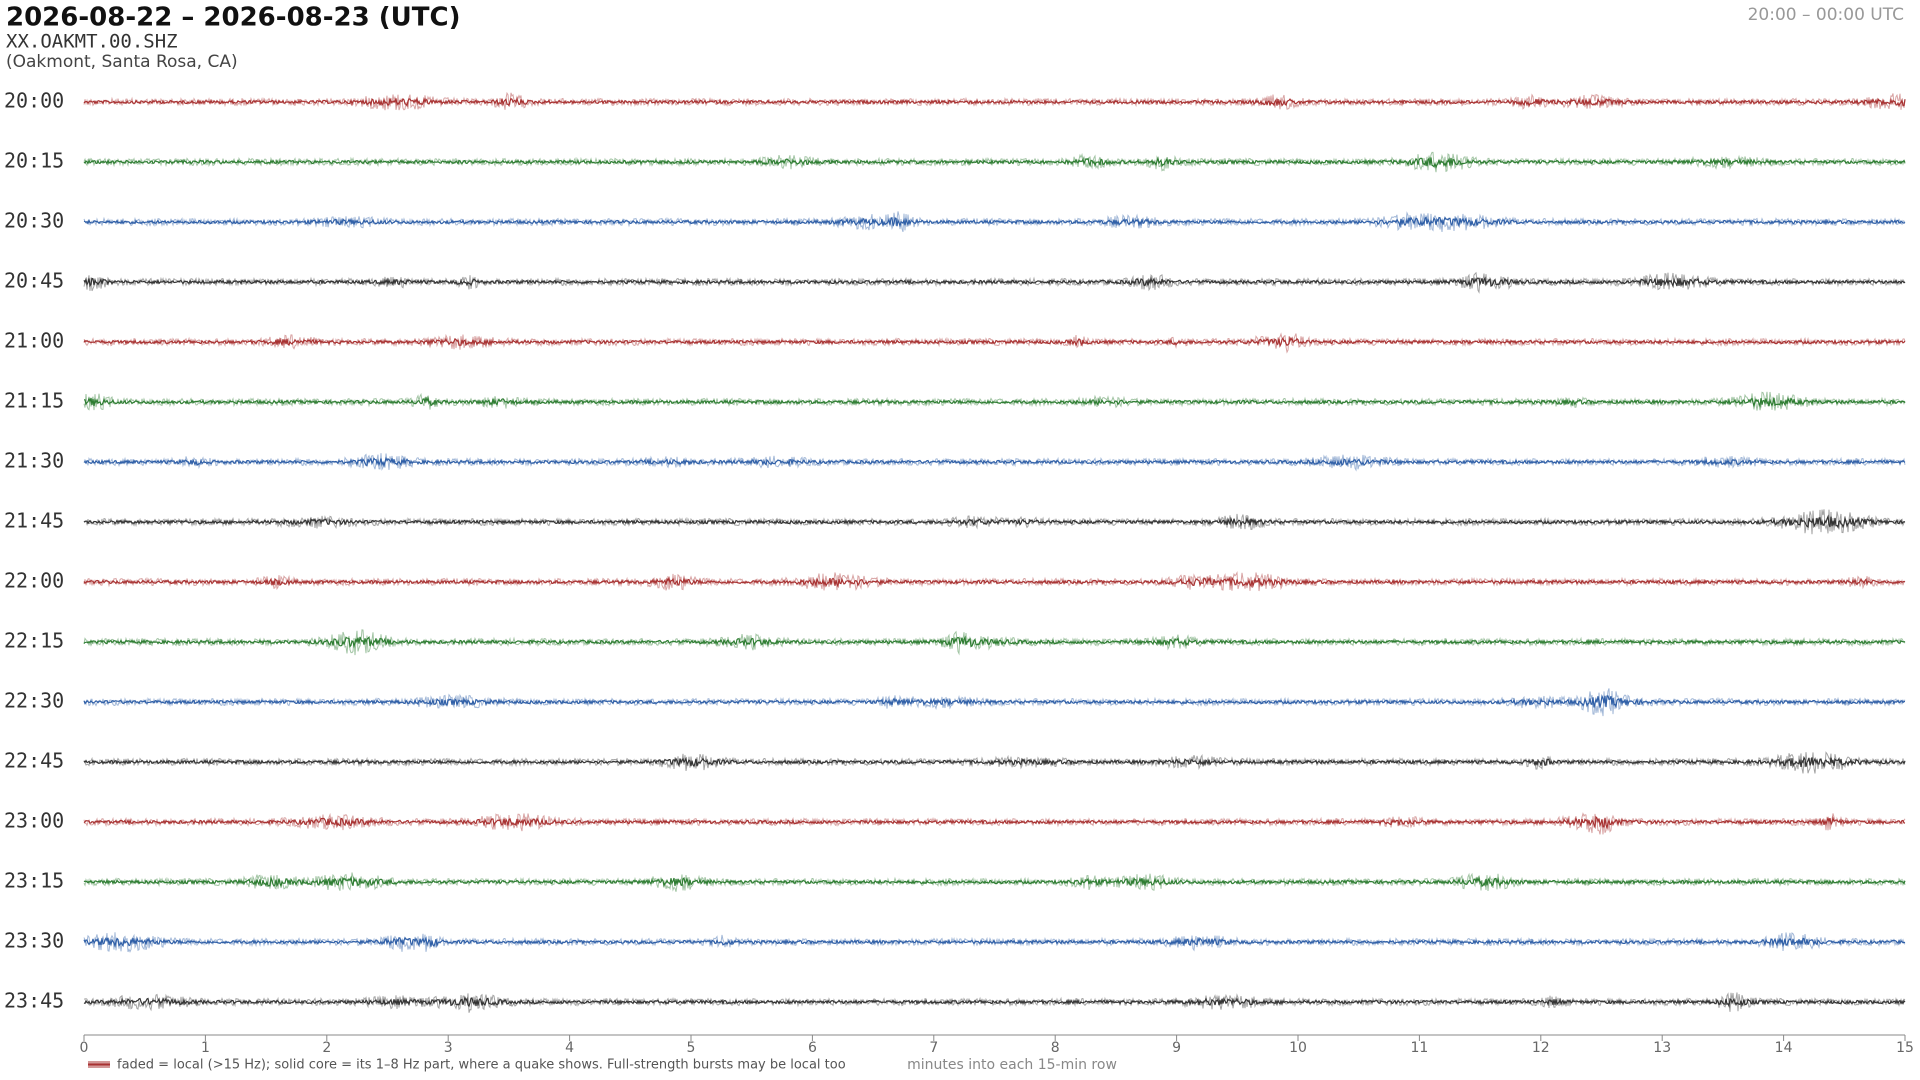  I want to click on x-tick-label: 4, so click(569, 1048).